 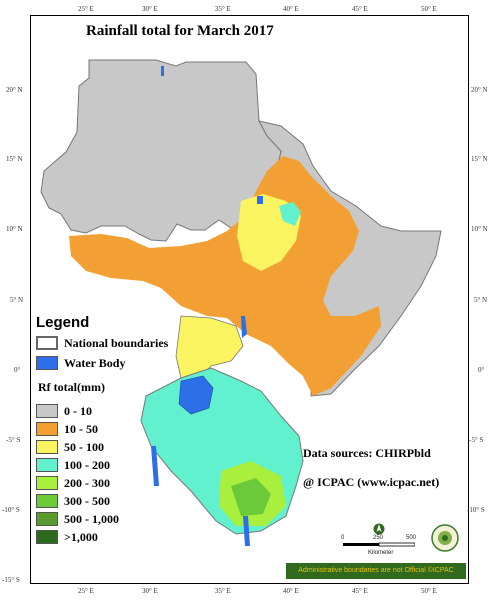 I want to click on lon-tick-top: 40° E, so click(x=291, y=9).